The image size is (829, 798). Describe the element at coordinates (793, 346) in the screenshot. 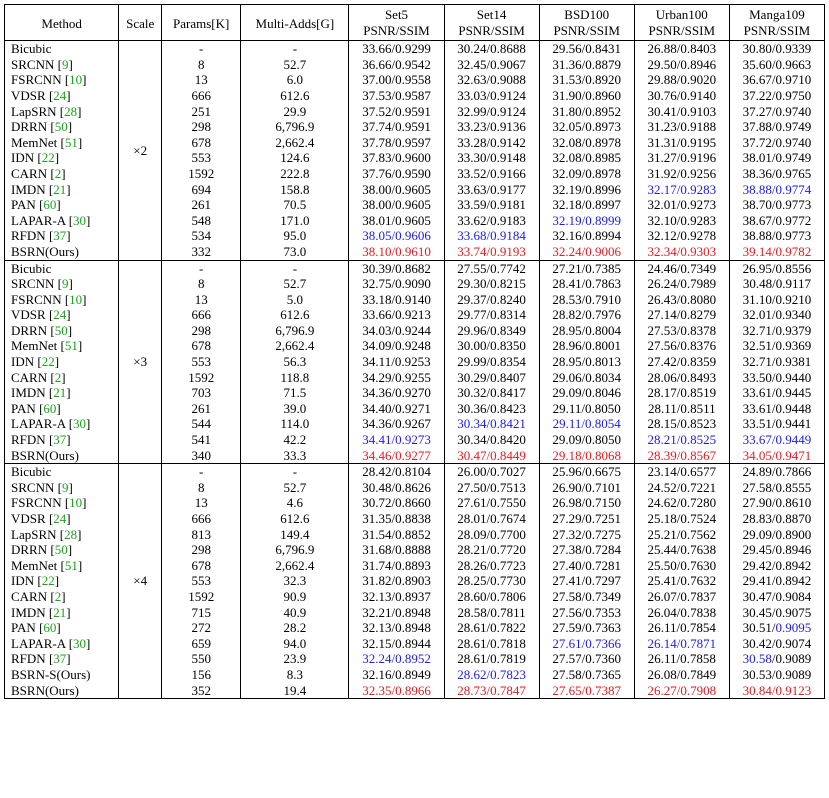

I see `ssim-value: 0.9369` at that location.